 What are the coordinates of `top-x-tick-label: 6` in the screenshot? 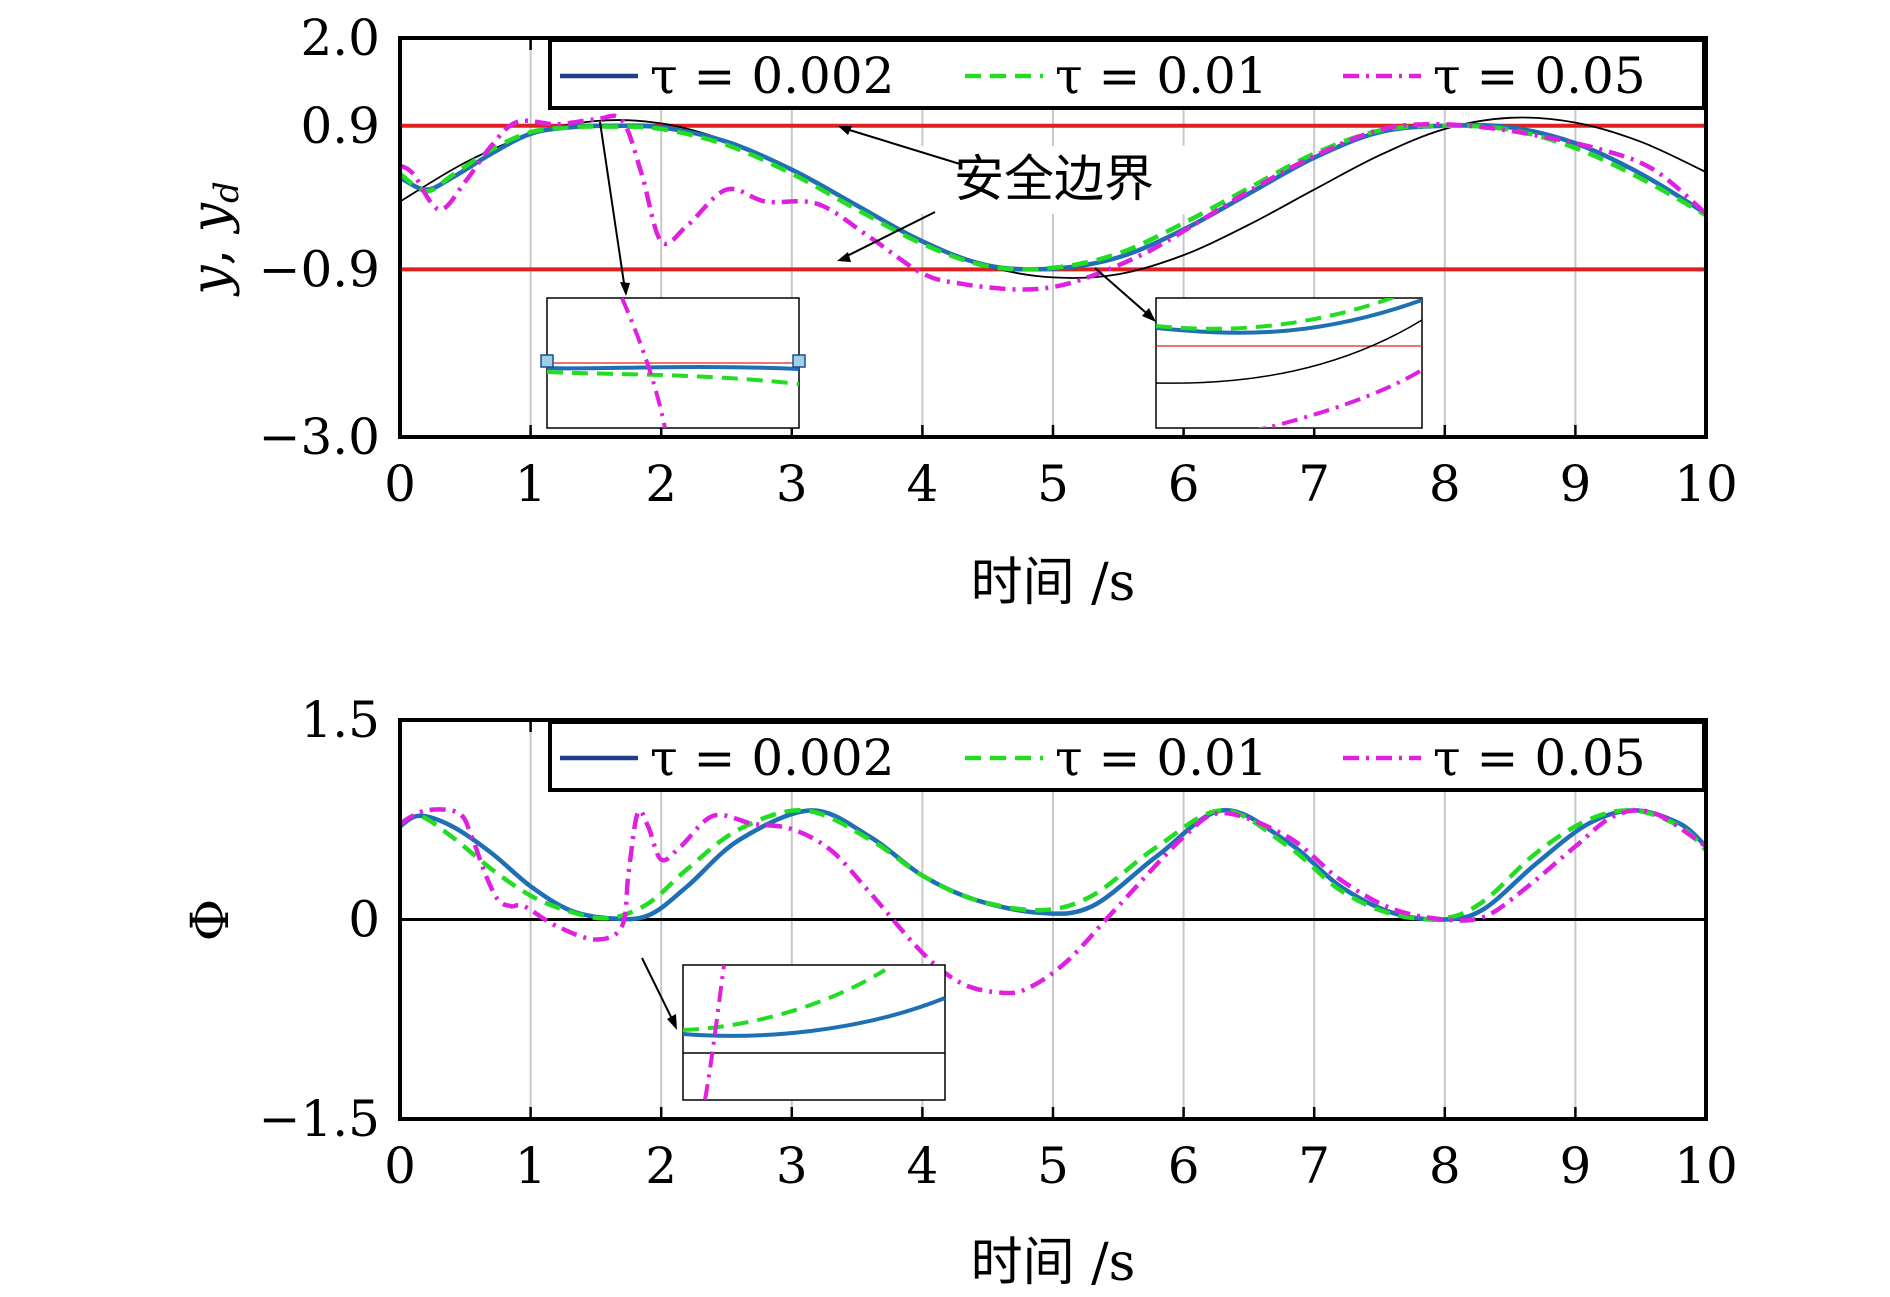 It's located at (1184, 484).